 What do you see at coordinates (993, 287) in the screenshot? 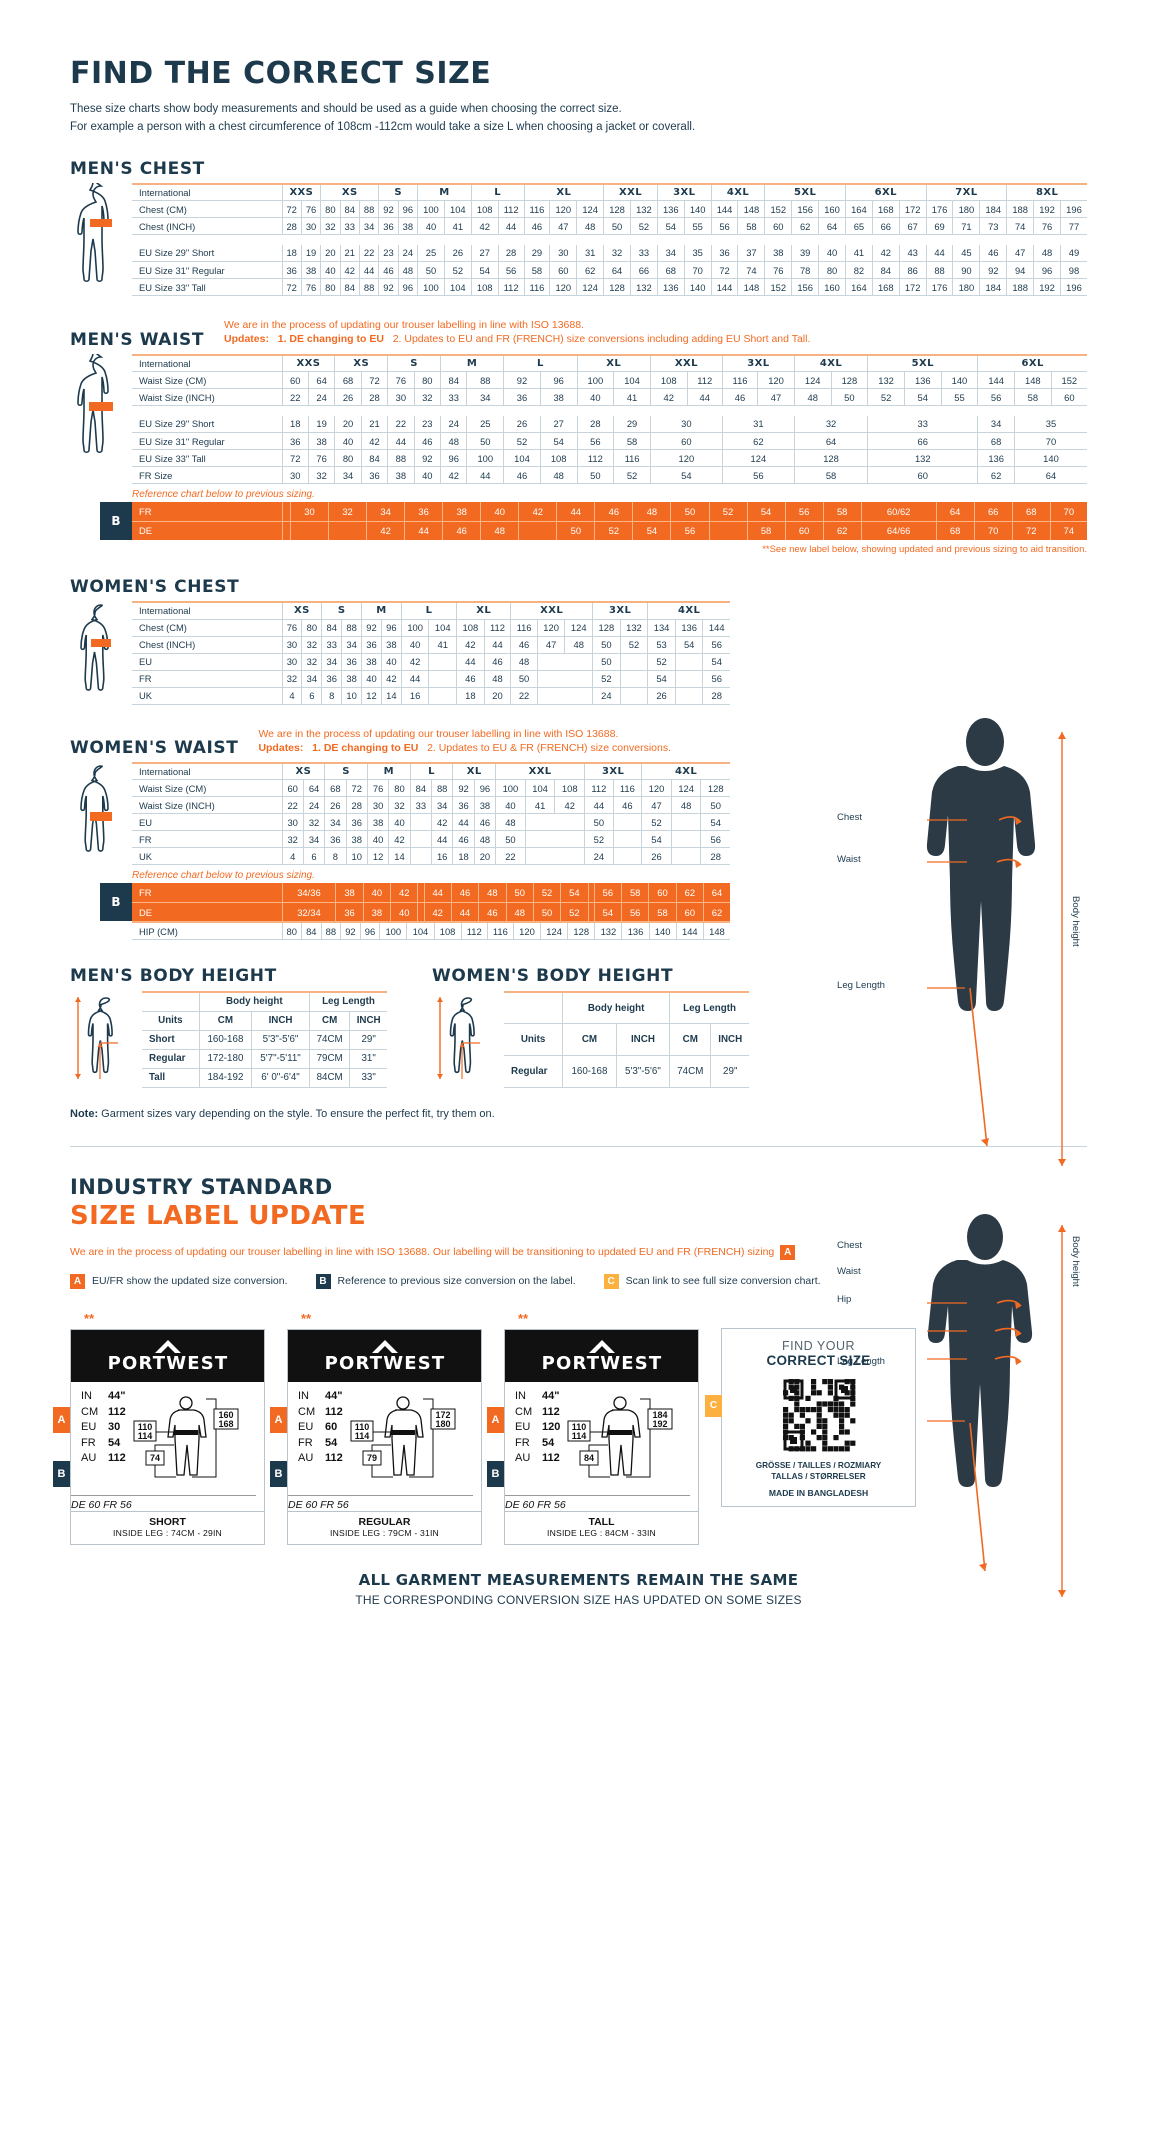
I see `cell: 184` at bounding box center [993, 287].